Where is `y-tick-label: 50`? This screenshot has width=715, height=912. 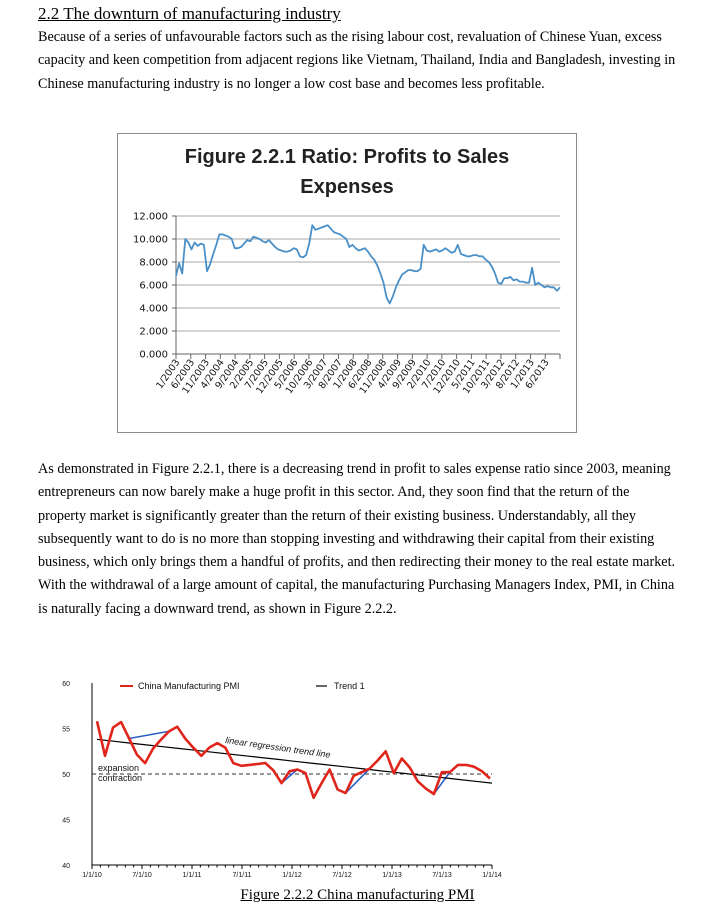
y-tick-label: 50 is located at coordinates (66, 775).